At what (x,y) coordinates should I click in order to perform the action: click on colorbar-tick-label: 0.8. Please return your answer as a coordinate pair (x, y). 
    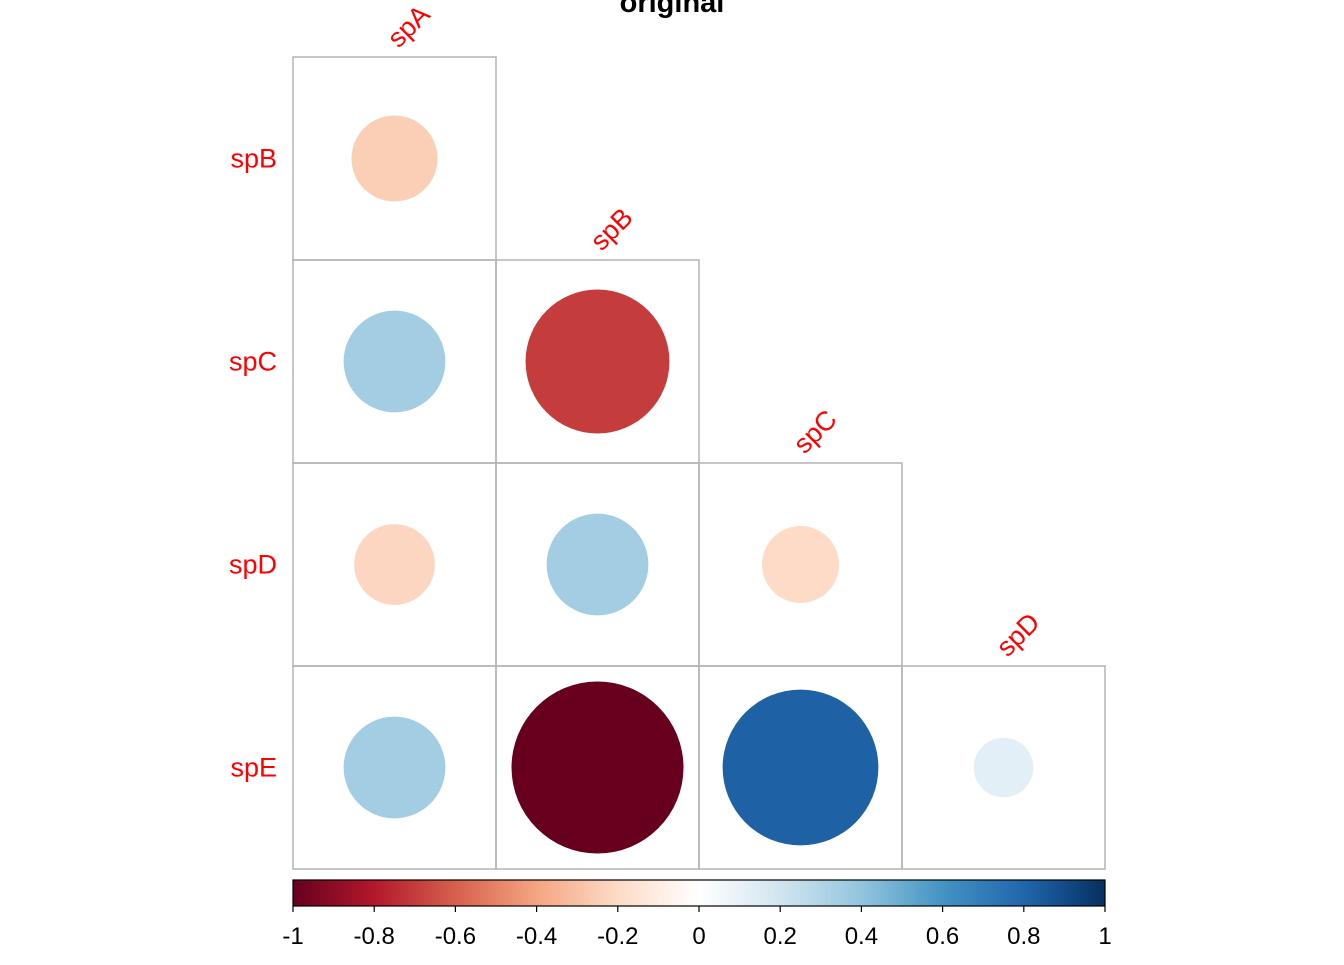
    Looking at the image, I should click on (1023, 936).